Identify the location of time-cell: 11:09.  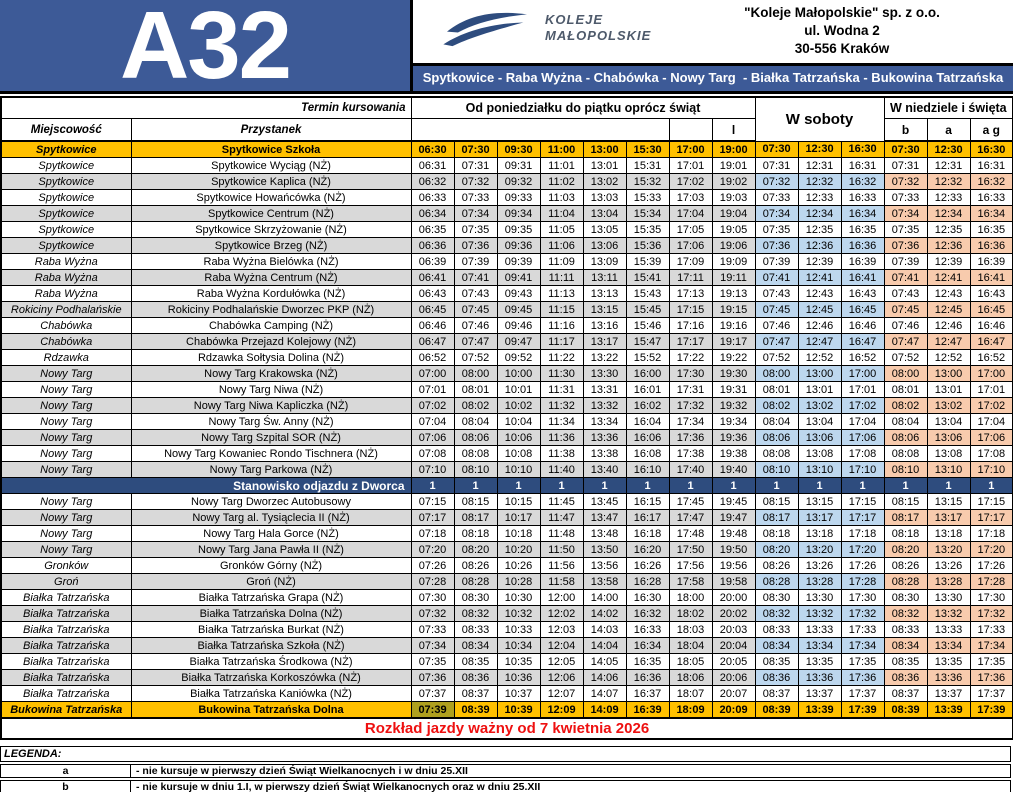
(561, 261).